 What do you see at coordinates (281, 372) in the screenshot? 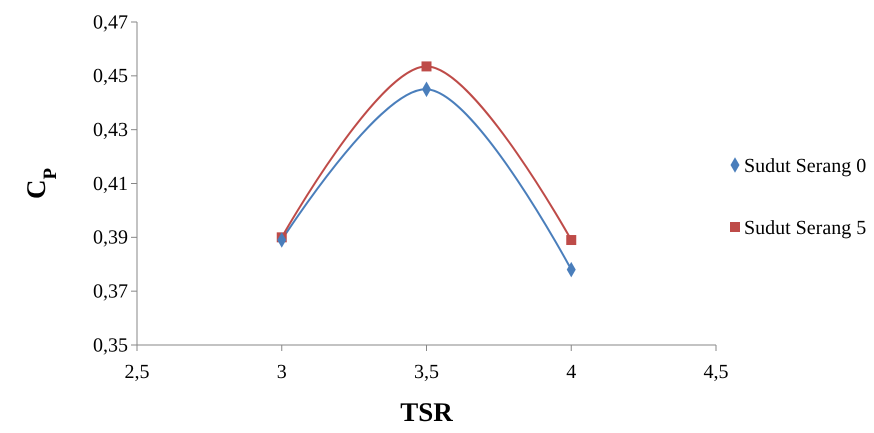
I see `x-tick-label: 3` at bounding box center [281, 372].